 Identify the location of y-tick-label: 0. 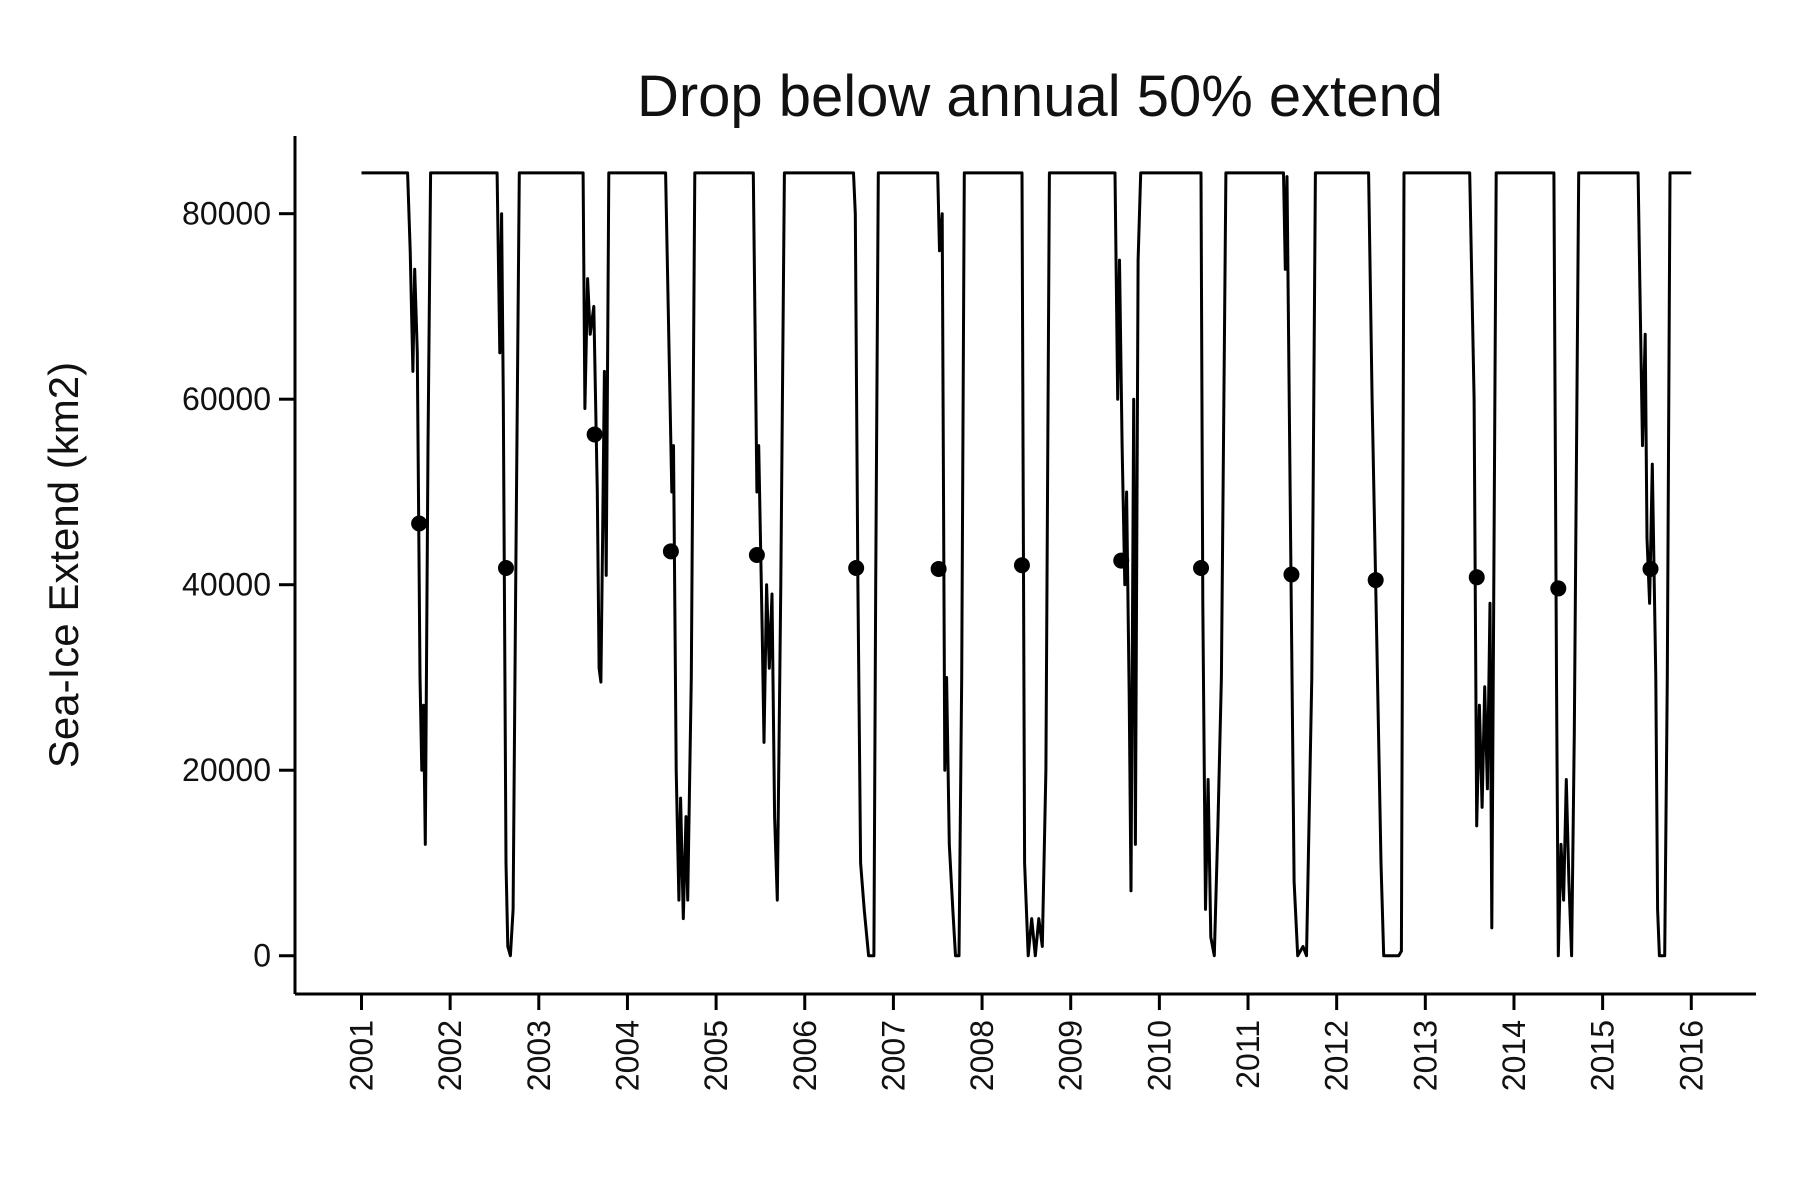
(262, 956).